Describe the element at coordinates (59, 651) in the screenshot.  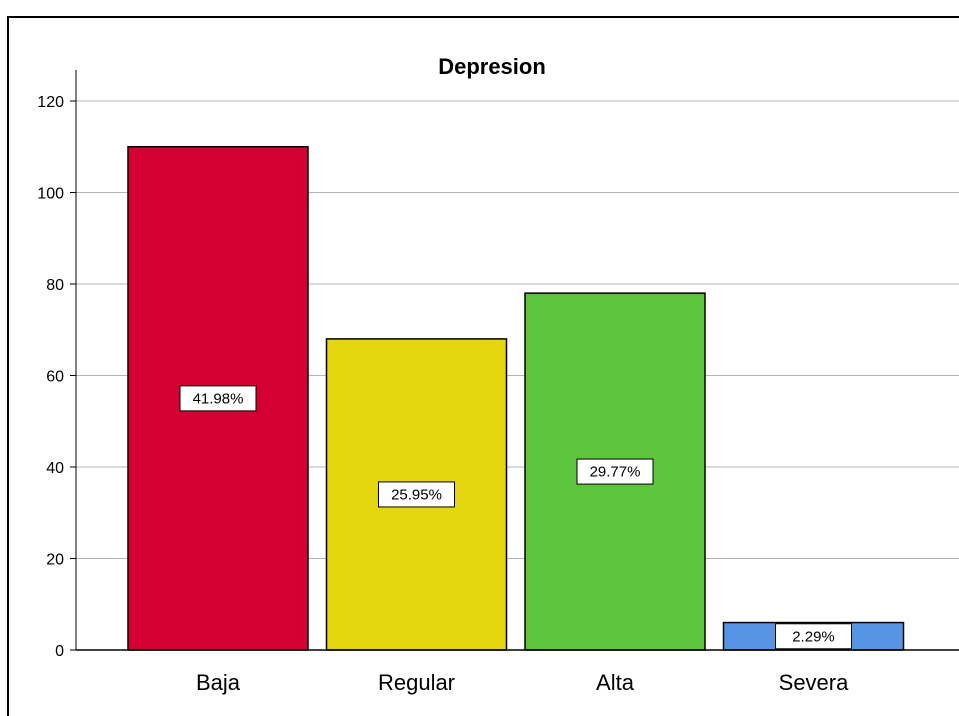
I see `y-tick-label: 0` at that location.